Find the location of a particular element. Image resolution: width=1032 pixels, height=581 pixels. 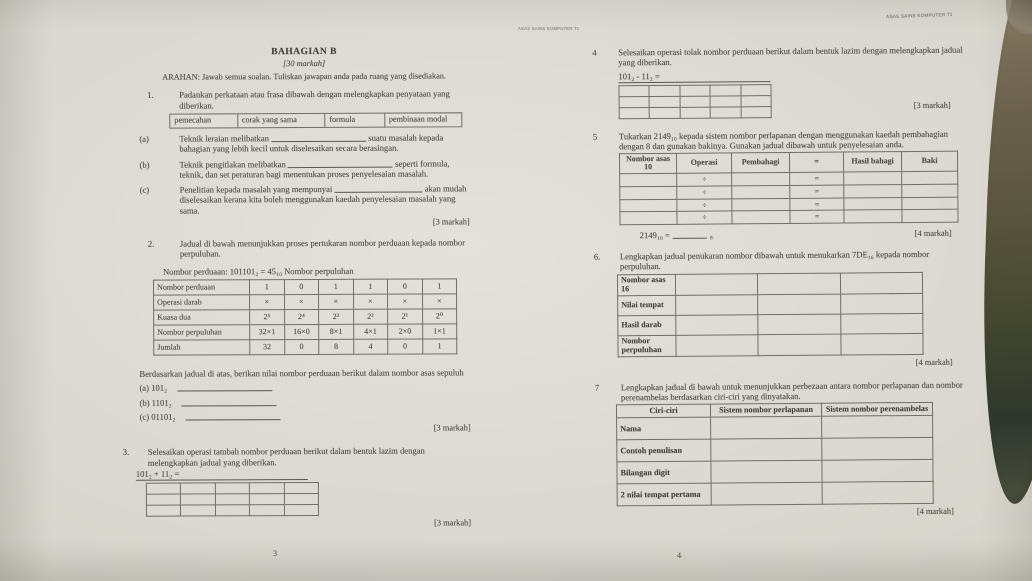

table-cell: 1×1 is located at coordinates (439, 331).